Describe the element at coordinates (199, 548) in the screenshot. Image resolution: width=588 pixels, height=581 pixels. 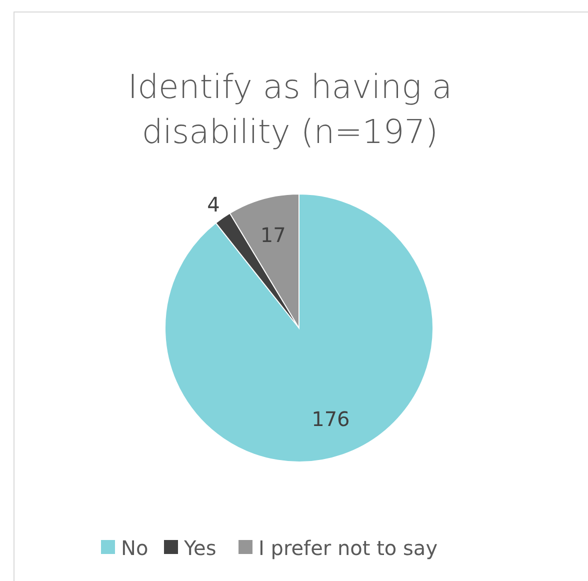
I see `legend-label: Yes` at that location.